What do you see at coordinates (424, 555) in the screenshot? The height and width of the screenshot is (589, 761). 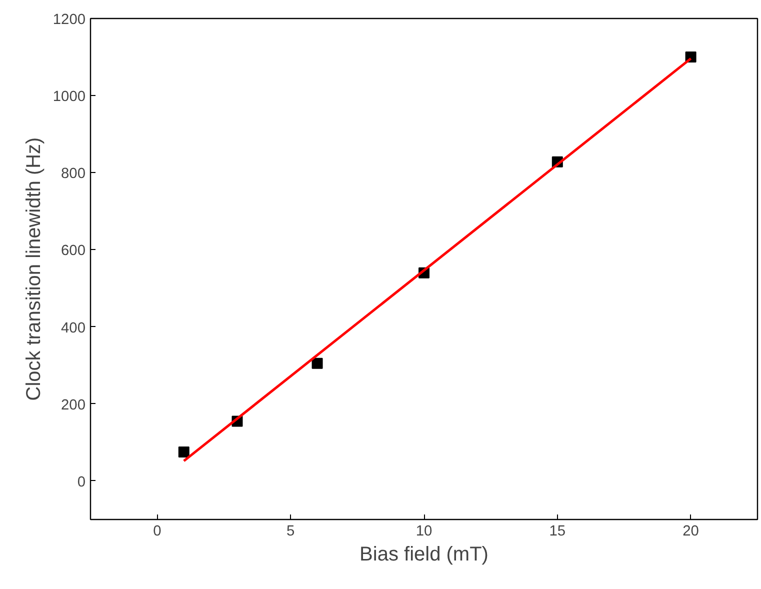 I see `x-axis-title: Bias field (mT)` at bounding box center [424, 555].